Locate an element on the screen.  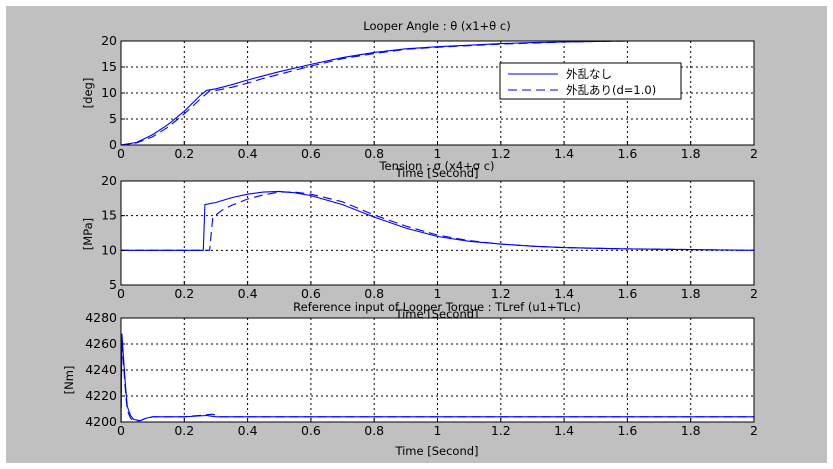
tension-x-tick-label: 1.4 is located at coordinates (564, 293).